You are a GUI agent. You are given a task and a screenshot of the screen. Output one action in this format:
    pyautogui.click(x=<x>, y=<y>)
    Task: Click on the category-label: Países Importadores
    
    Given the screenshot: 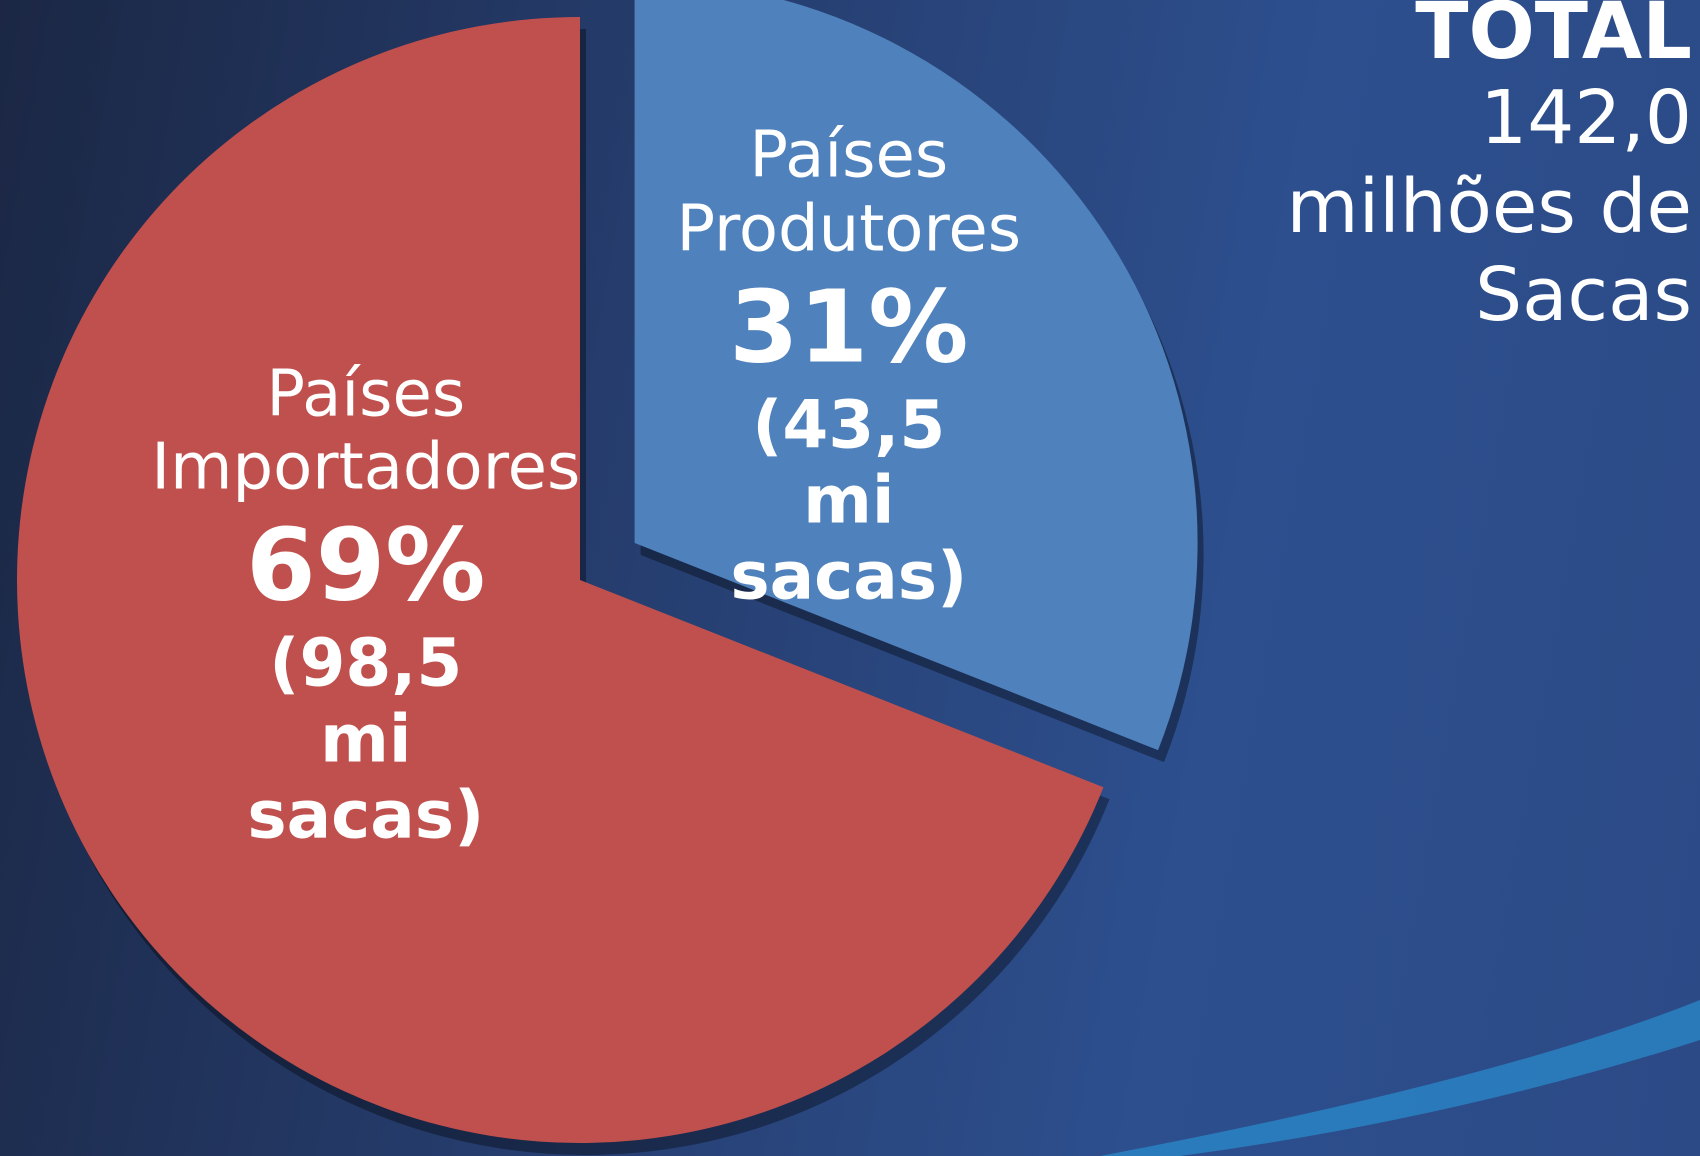 What is the action you would take?
    pyautogui.click(x=366, y=431)
    